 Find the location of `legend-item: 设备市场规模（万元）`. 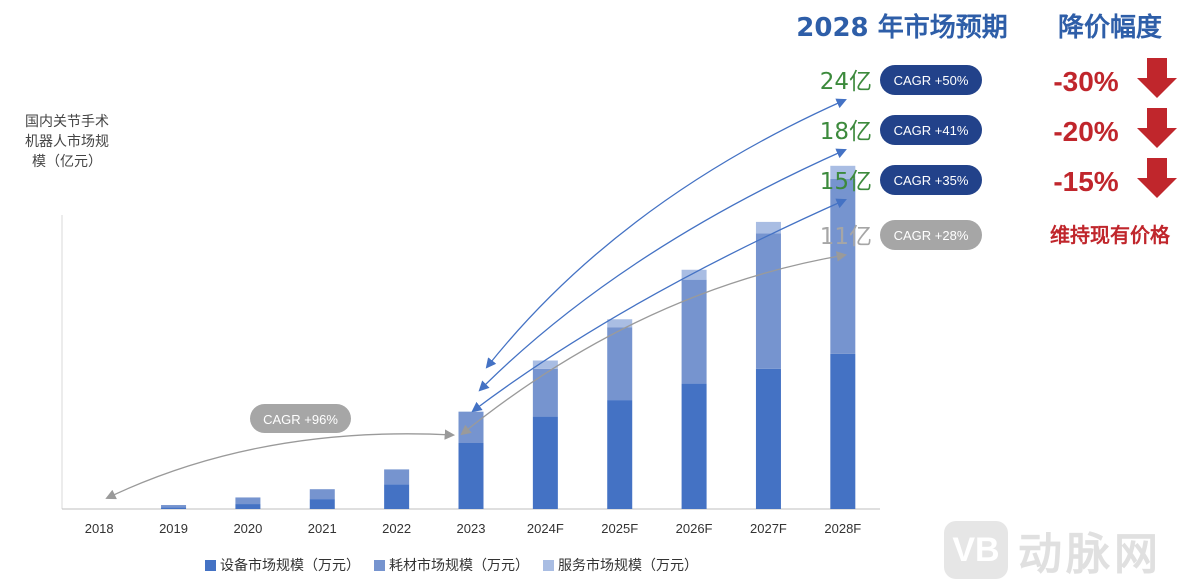

legend-item: 设备市场规模（万元） is located at coordinates (282, 565).